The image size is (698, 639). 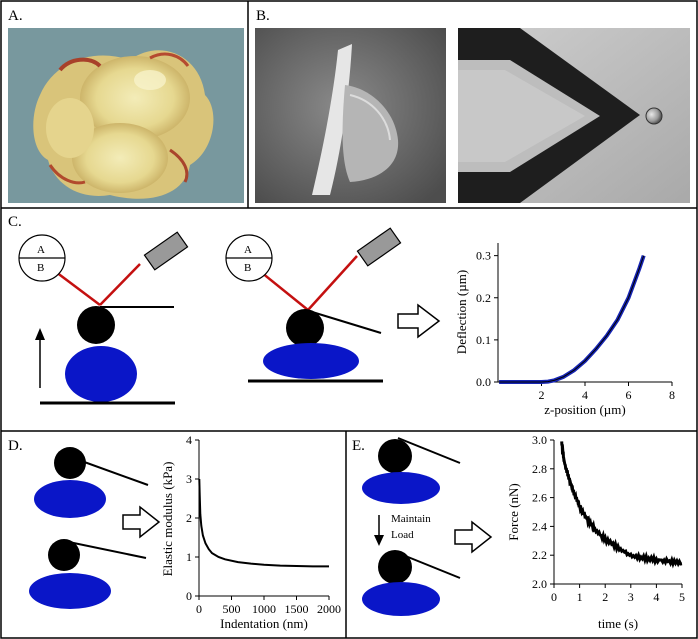 What do you see at coordinates (358, 446) in the screenshot?
I see `panel-label-e: E.` at bounding box center [358, 446].